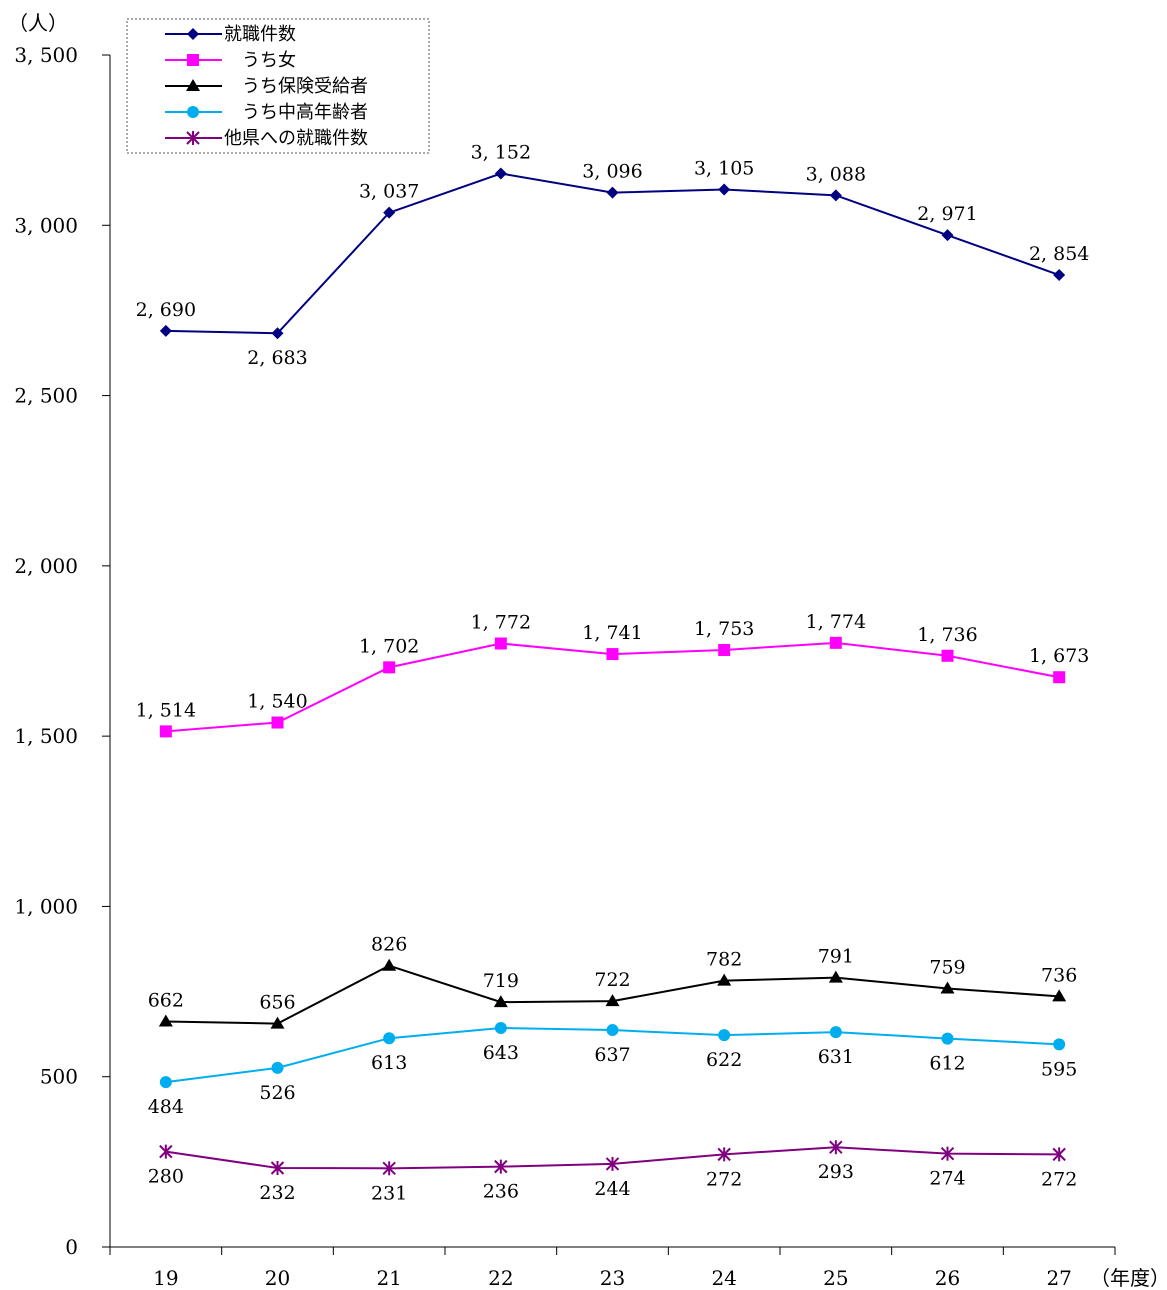 The height and width of the screenshot is (1290, 1167). I want to click on data-label: 2, 854, so click(1059, 254).